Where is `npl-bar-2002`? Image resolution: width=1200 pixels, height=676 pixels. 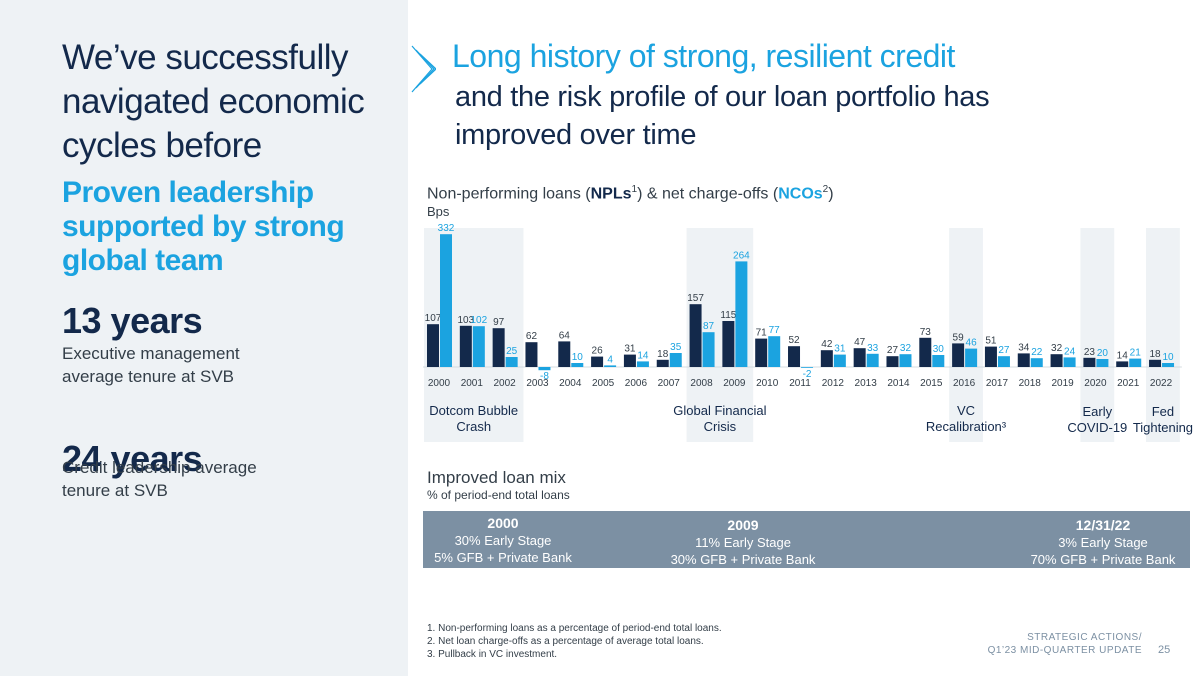
npl-bar-2002 is located at coordinates (498, 347).